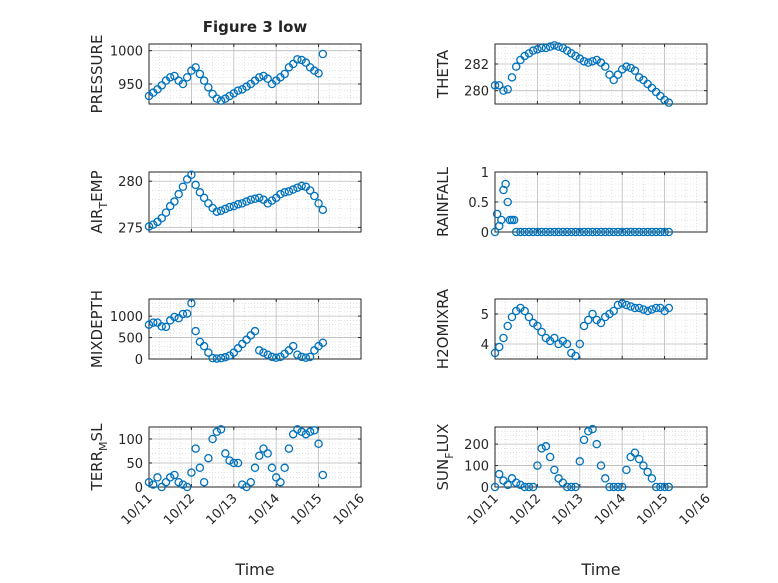 The image size is (778, 583). I want to click on y-axis-label: TERRMSL, so click(99, 457).